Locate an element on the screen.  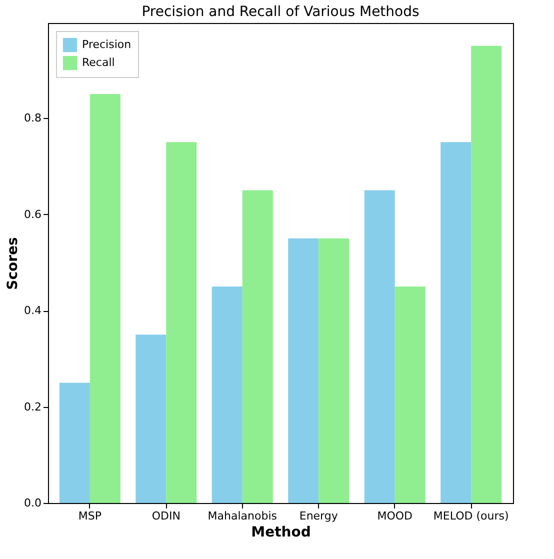
x-tick-label: ODIN is located at coordinates (166, 516).